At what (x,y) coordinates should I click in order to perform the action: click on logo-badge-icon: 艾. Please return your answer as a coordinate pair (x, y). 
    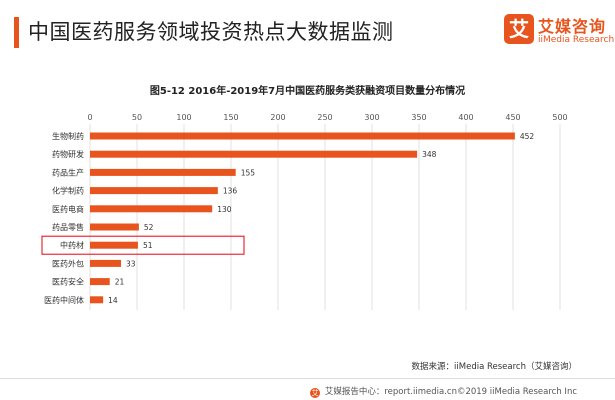
    Looking at the image, I should click on (519, 29).